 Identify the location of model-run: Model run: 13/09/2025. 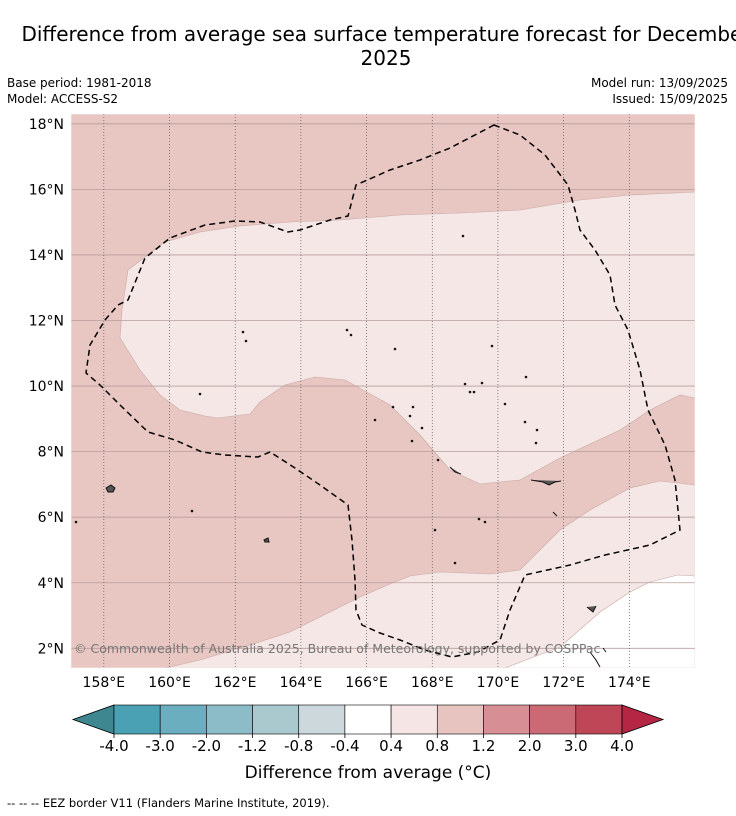
(659, 83).